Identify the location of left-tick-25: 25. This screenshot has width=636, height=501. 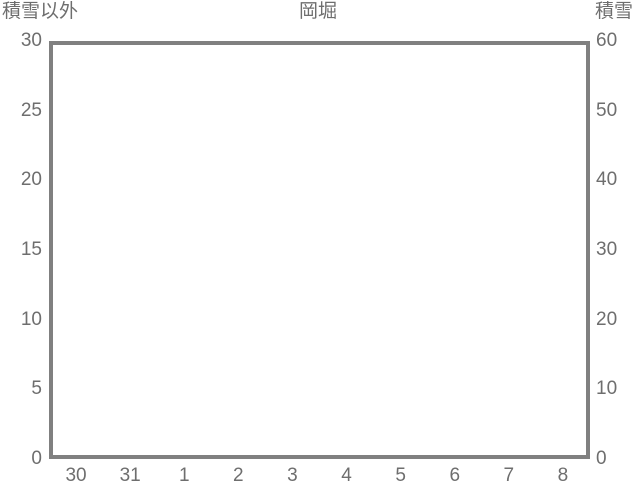
(31, 110).